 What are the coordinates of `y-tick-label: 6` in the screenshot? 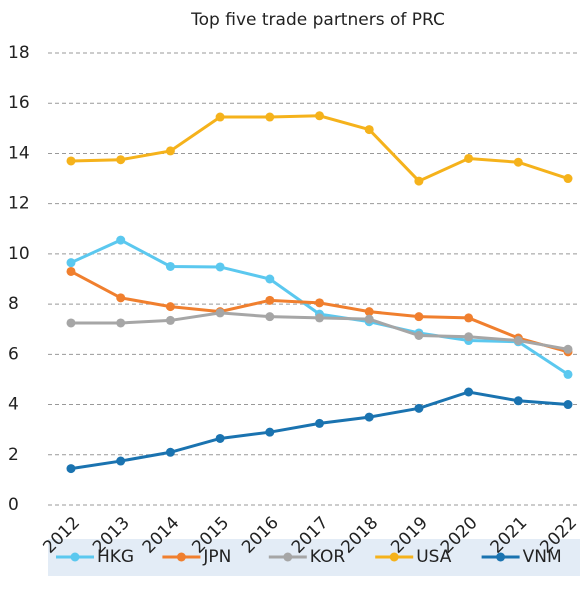 It's located at (13, 354).